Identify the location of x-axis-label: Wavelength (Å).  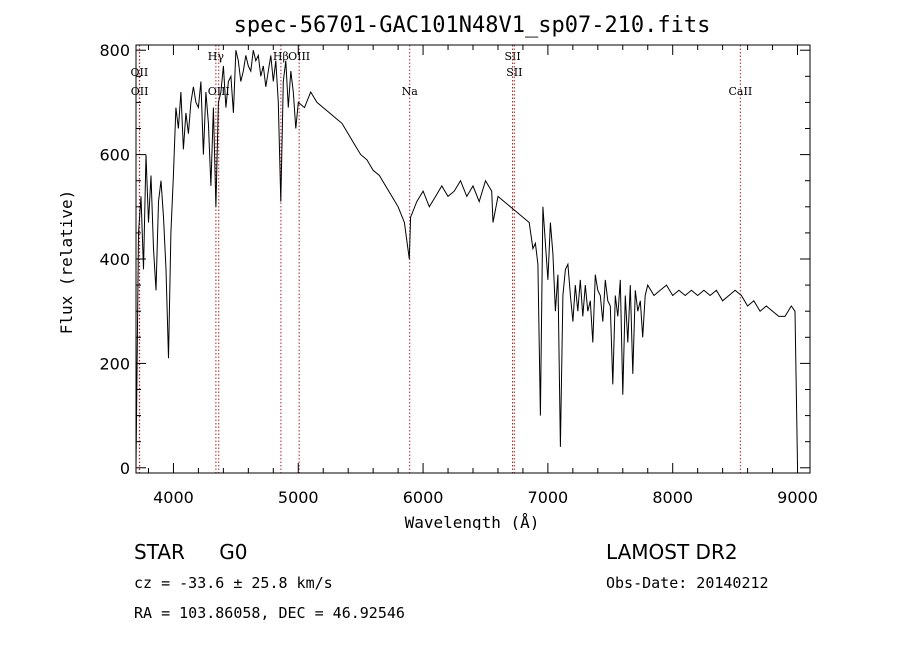
(472, 521).